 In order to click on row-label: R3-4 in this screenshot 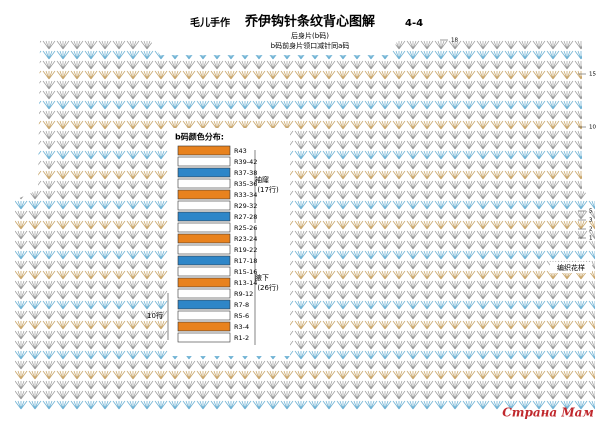, I will do `click(241, 327)`.